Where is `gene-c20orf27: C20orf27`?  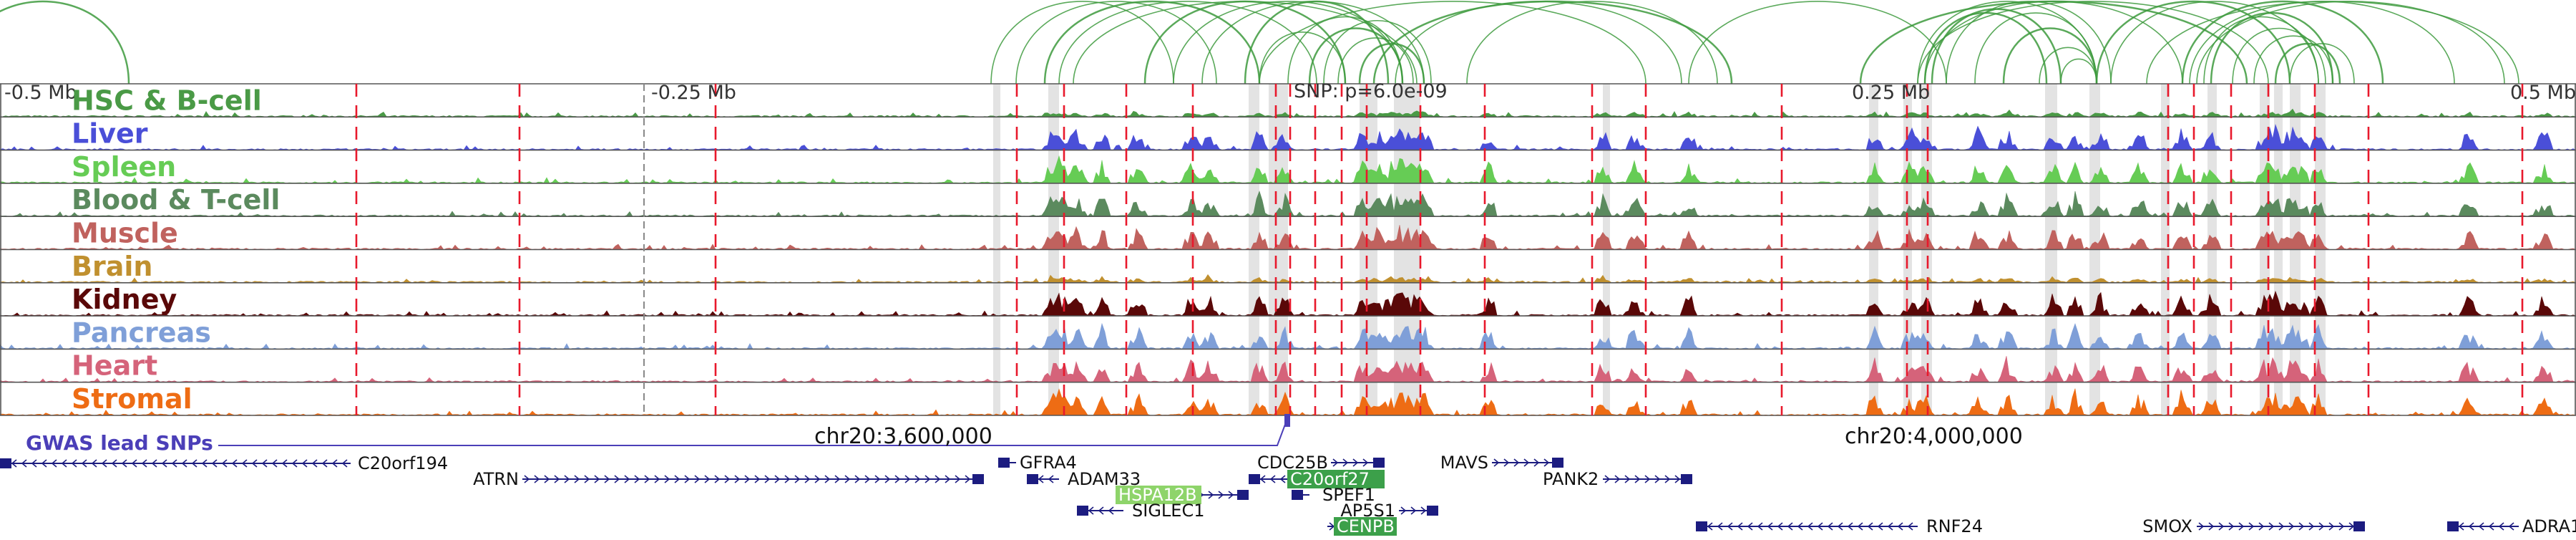 gene-c20orf27: C20orf27 is located at coordinates (1317, 479).